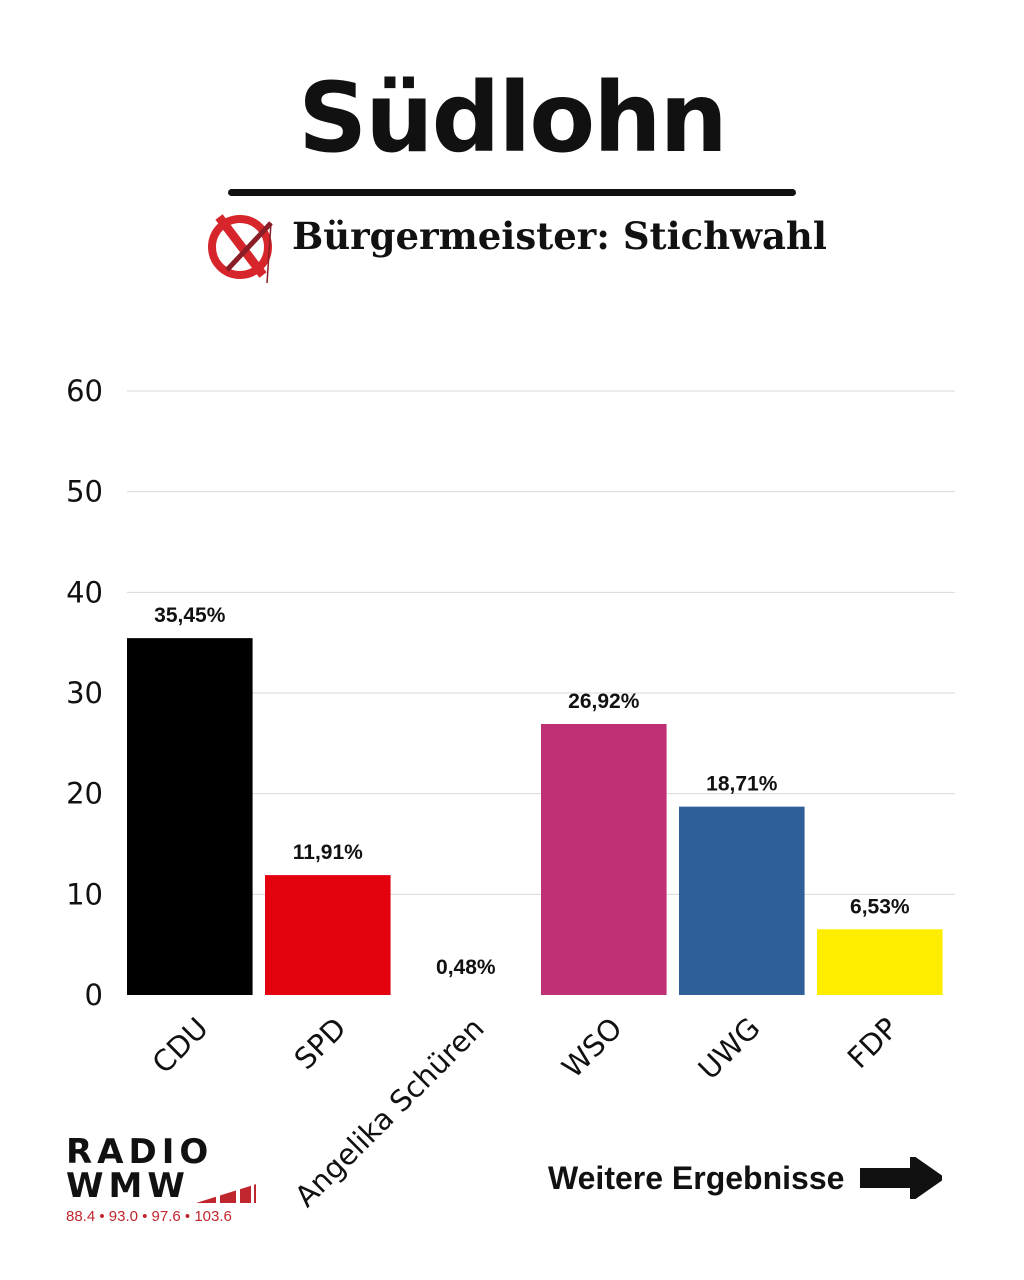 This screenshot has height=1280, width=1024. I want to click on x-tick-label: WSO, so click(591, 1047).